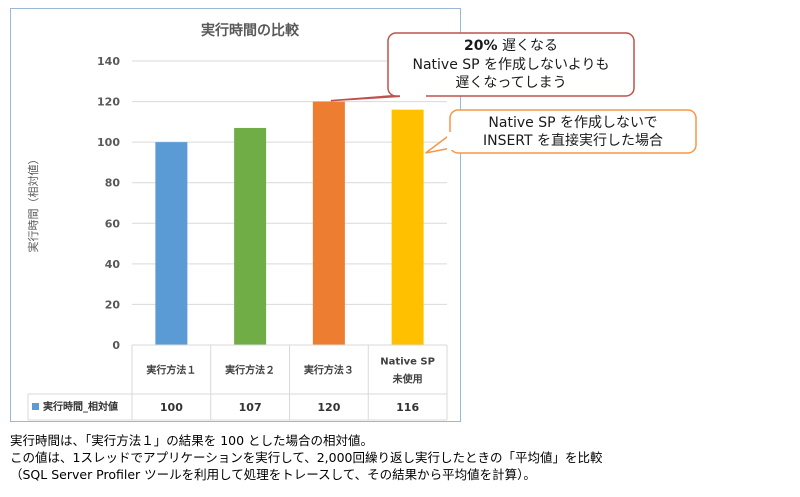  I want to click on callout-line: 20% 遅くなる, so click(511, 46).